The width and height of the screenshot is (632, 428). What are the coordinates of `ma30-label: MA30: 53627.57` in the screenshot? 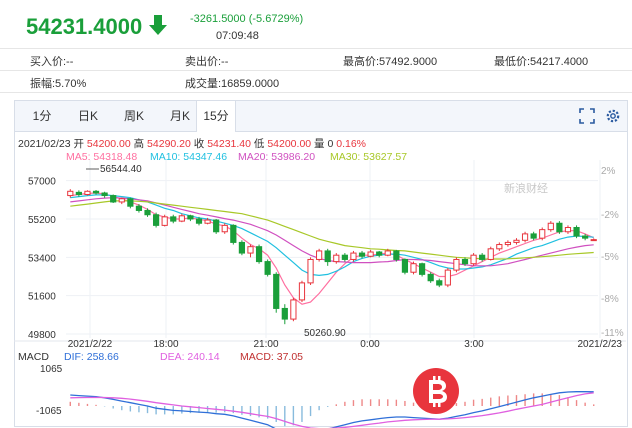 It's located at (369, 157).